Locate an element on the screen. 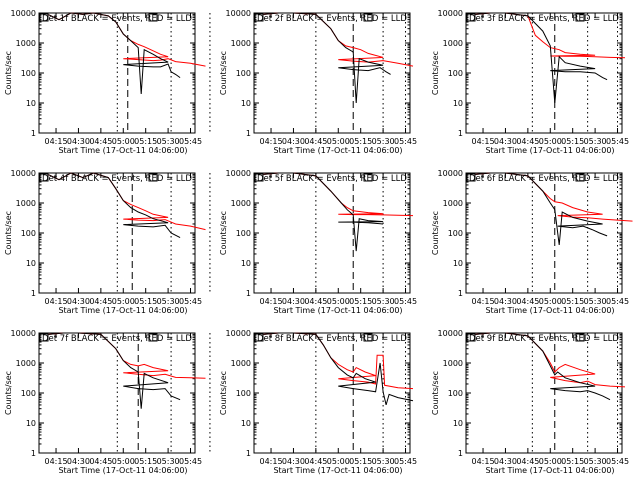 This screenshot has height=484, width=640. panel-title: Det 2f BLACK = Events, RED = LLD is located at coordinates (332, 19).